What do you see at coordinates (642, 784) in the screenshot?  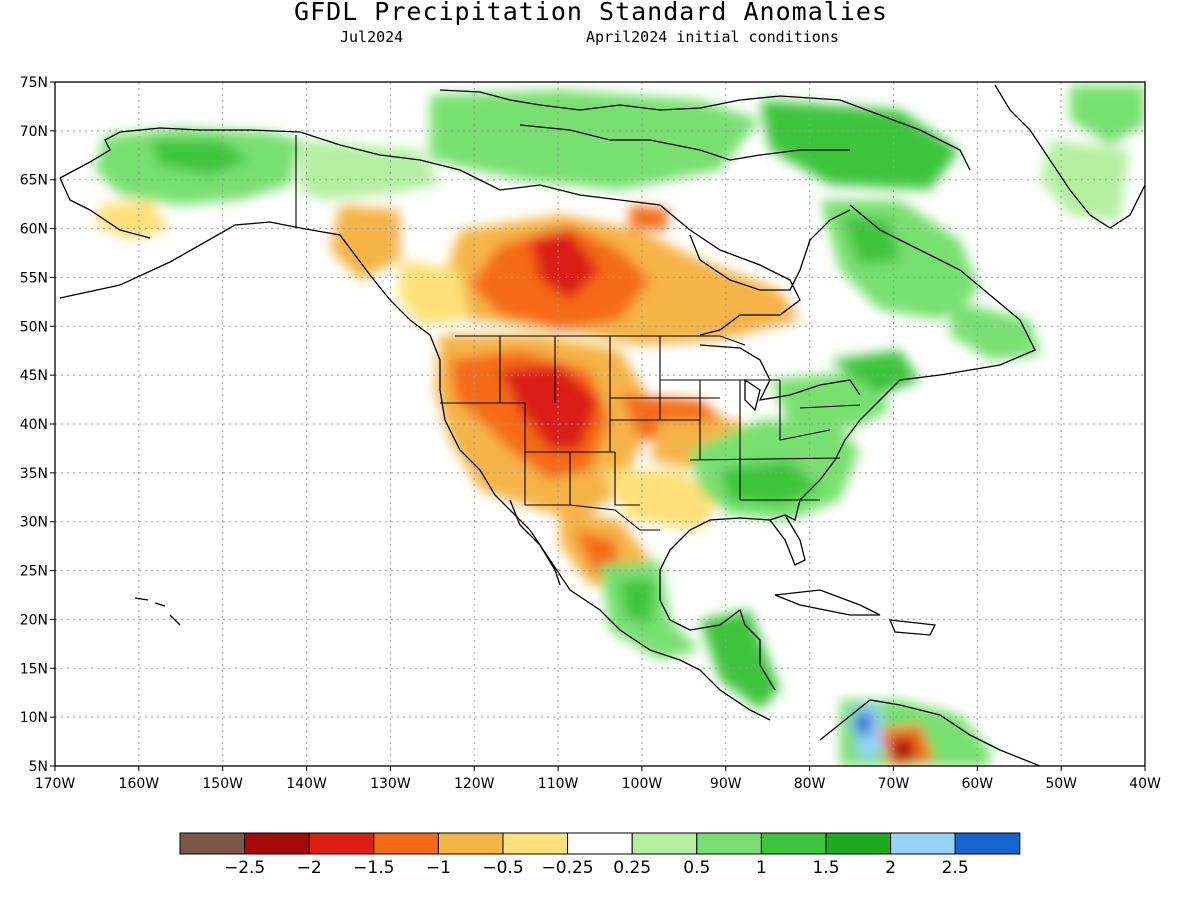 I see `lon-label: 100W` at bounding box center [642, 784].